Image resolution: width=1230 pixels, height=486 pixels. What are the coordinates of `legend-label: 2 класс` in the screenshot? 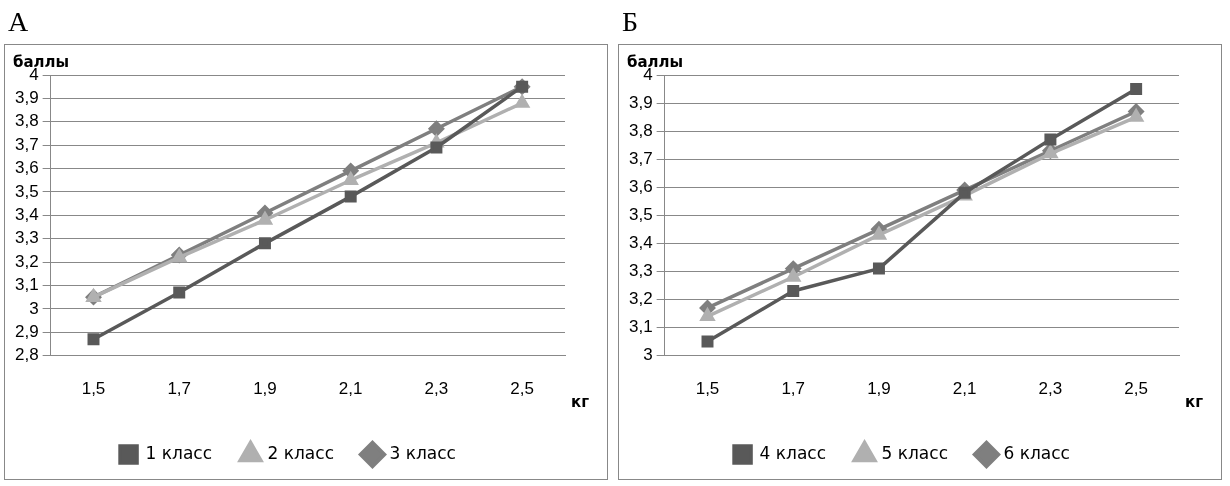 It's located at (300, 452).